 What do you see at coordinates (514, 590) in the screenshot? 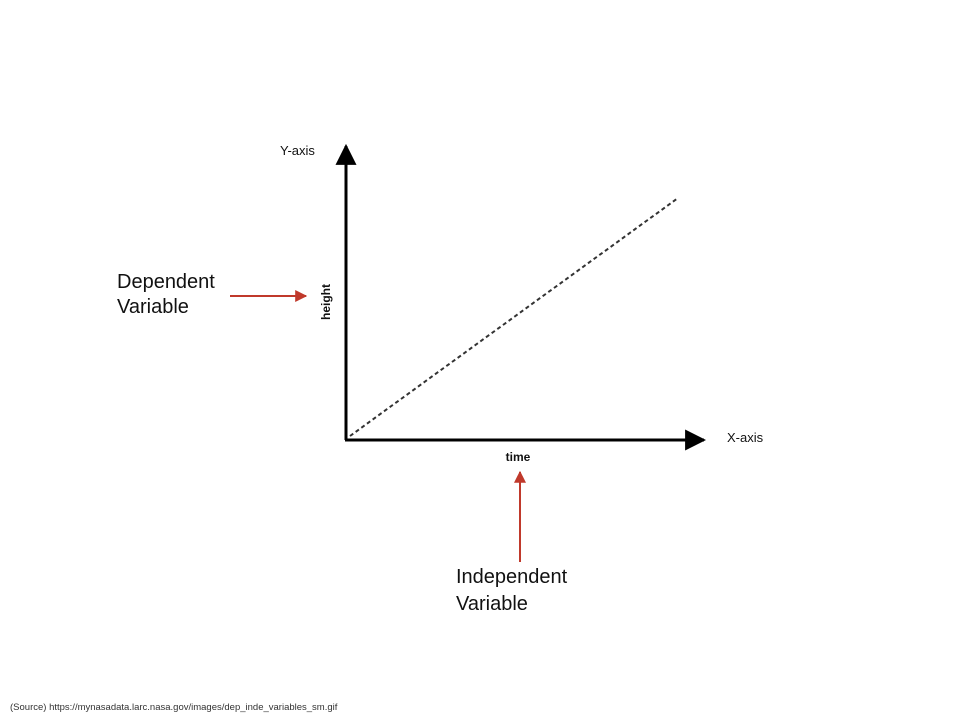
I see `independent-variable-label: Independent Variable` at bounding box center [514, 590].